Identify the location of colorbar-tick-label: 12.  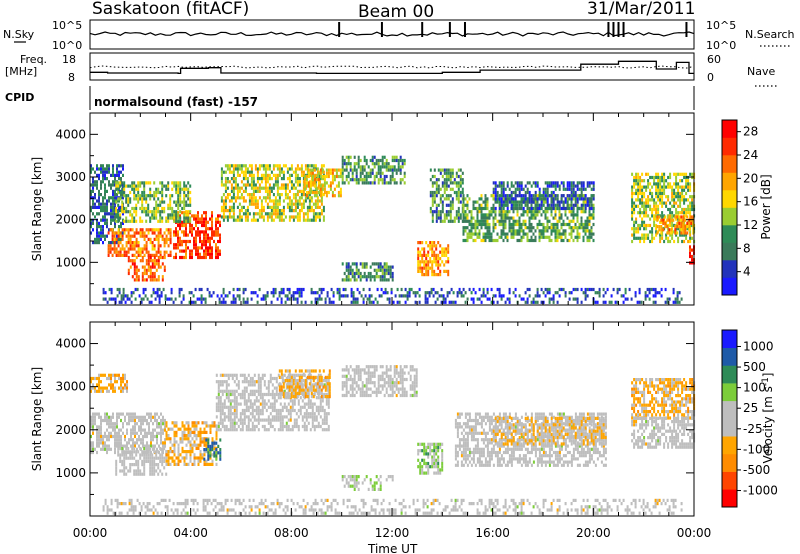
(750, 225).